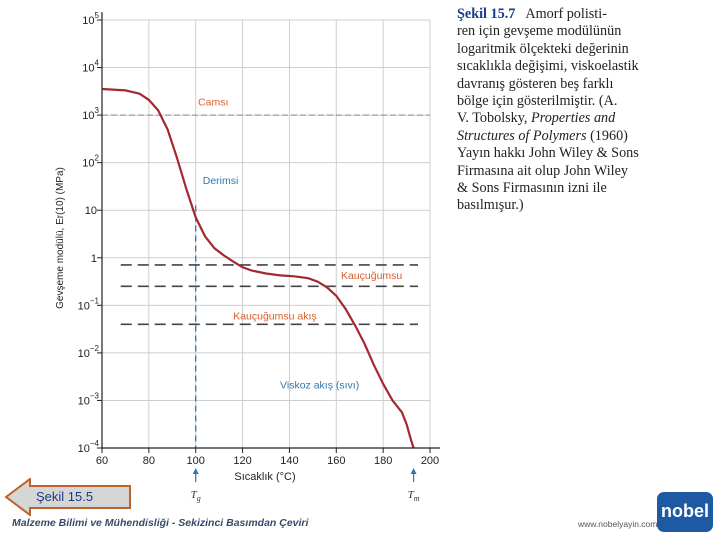 The height and width of the screenshot is (540, 720). What do you see at coordinates (685, 512) in the screenshot?
I see `publisher-logo: nobel` at bounding box center [685, 512].